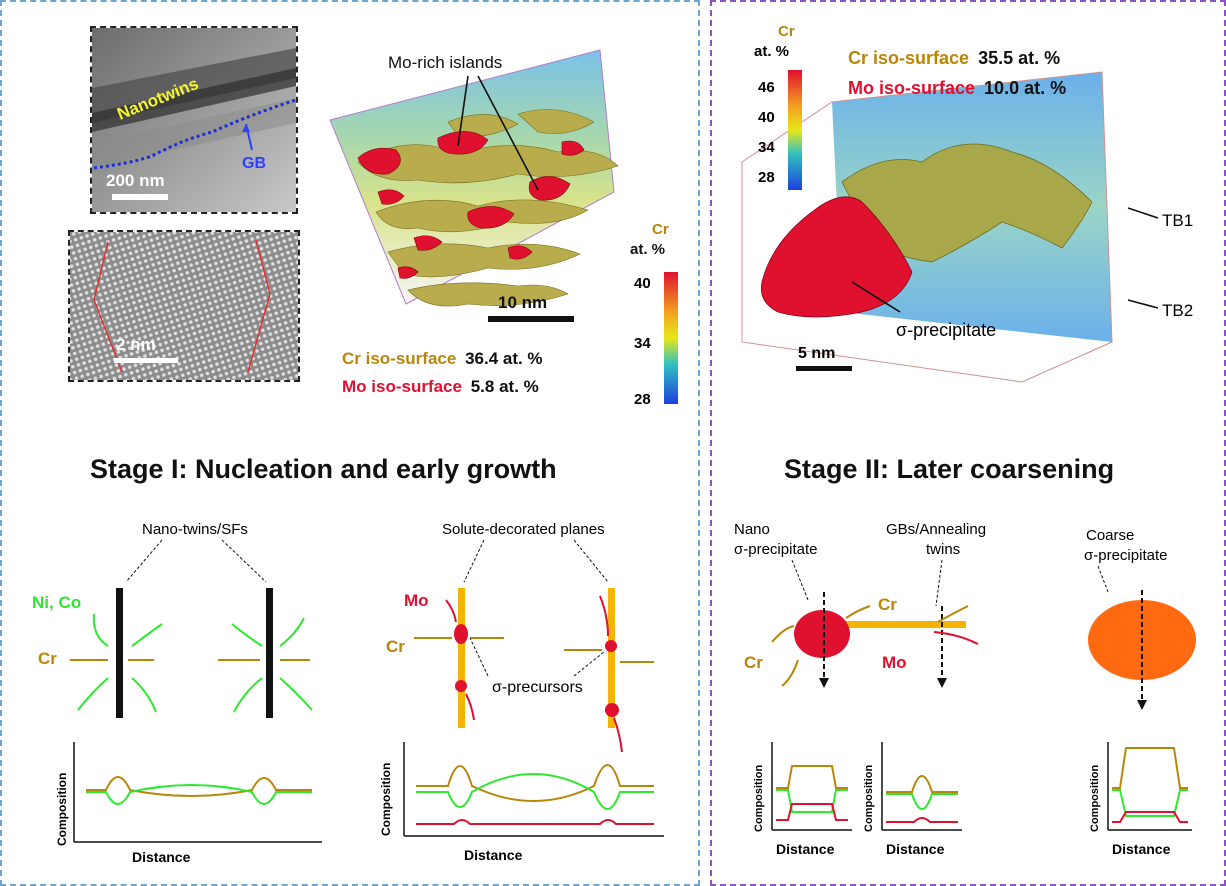  I want to click on apt1-mo-iso-label: Mo iso-surface 5.8 at. %, so click(440, 386).